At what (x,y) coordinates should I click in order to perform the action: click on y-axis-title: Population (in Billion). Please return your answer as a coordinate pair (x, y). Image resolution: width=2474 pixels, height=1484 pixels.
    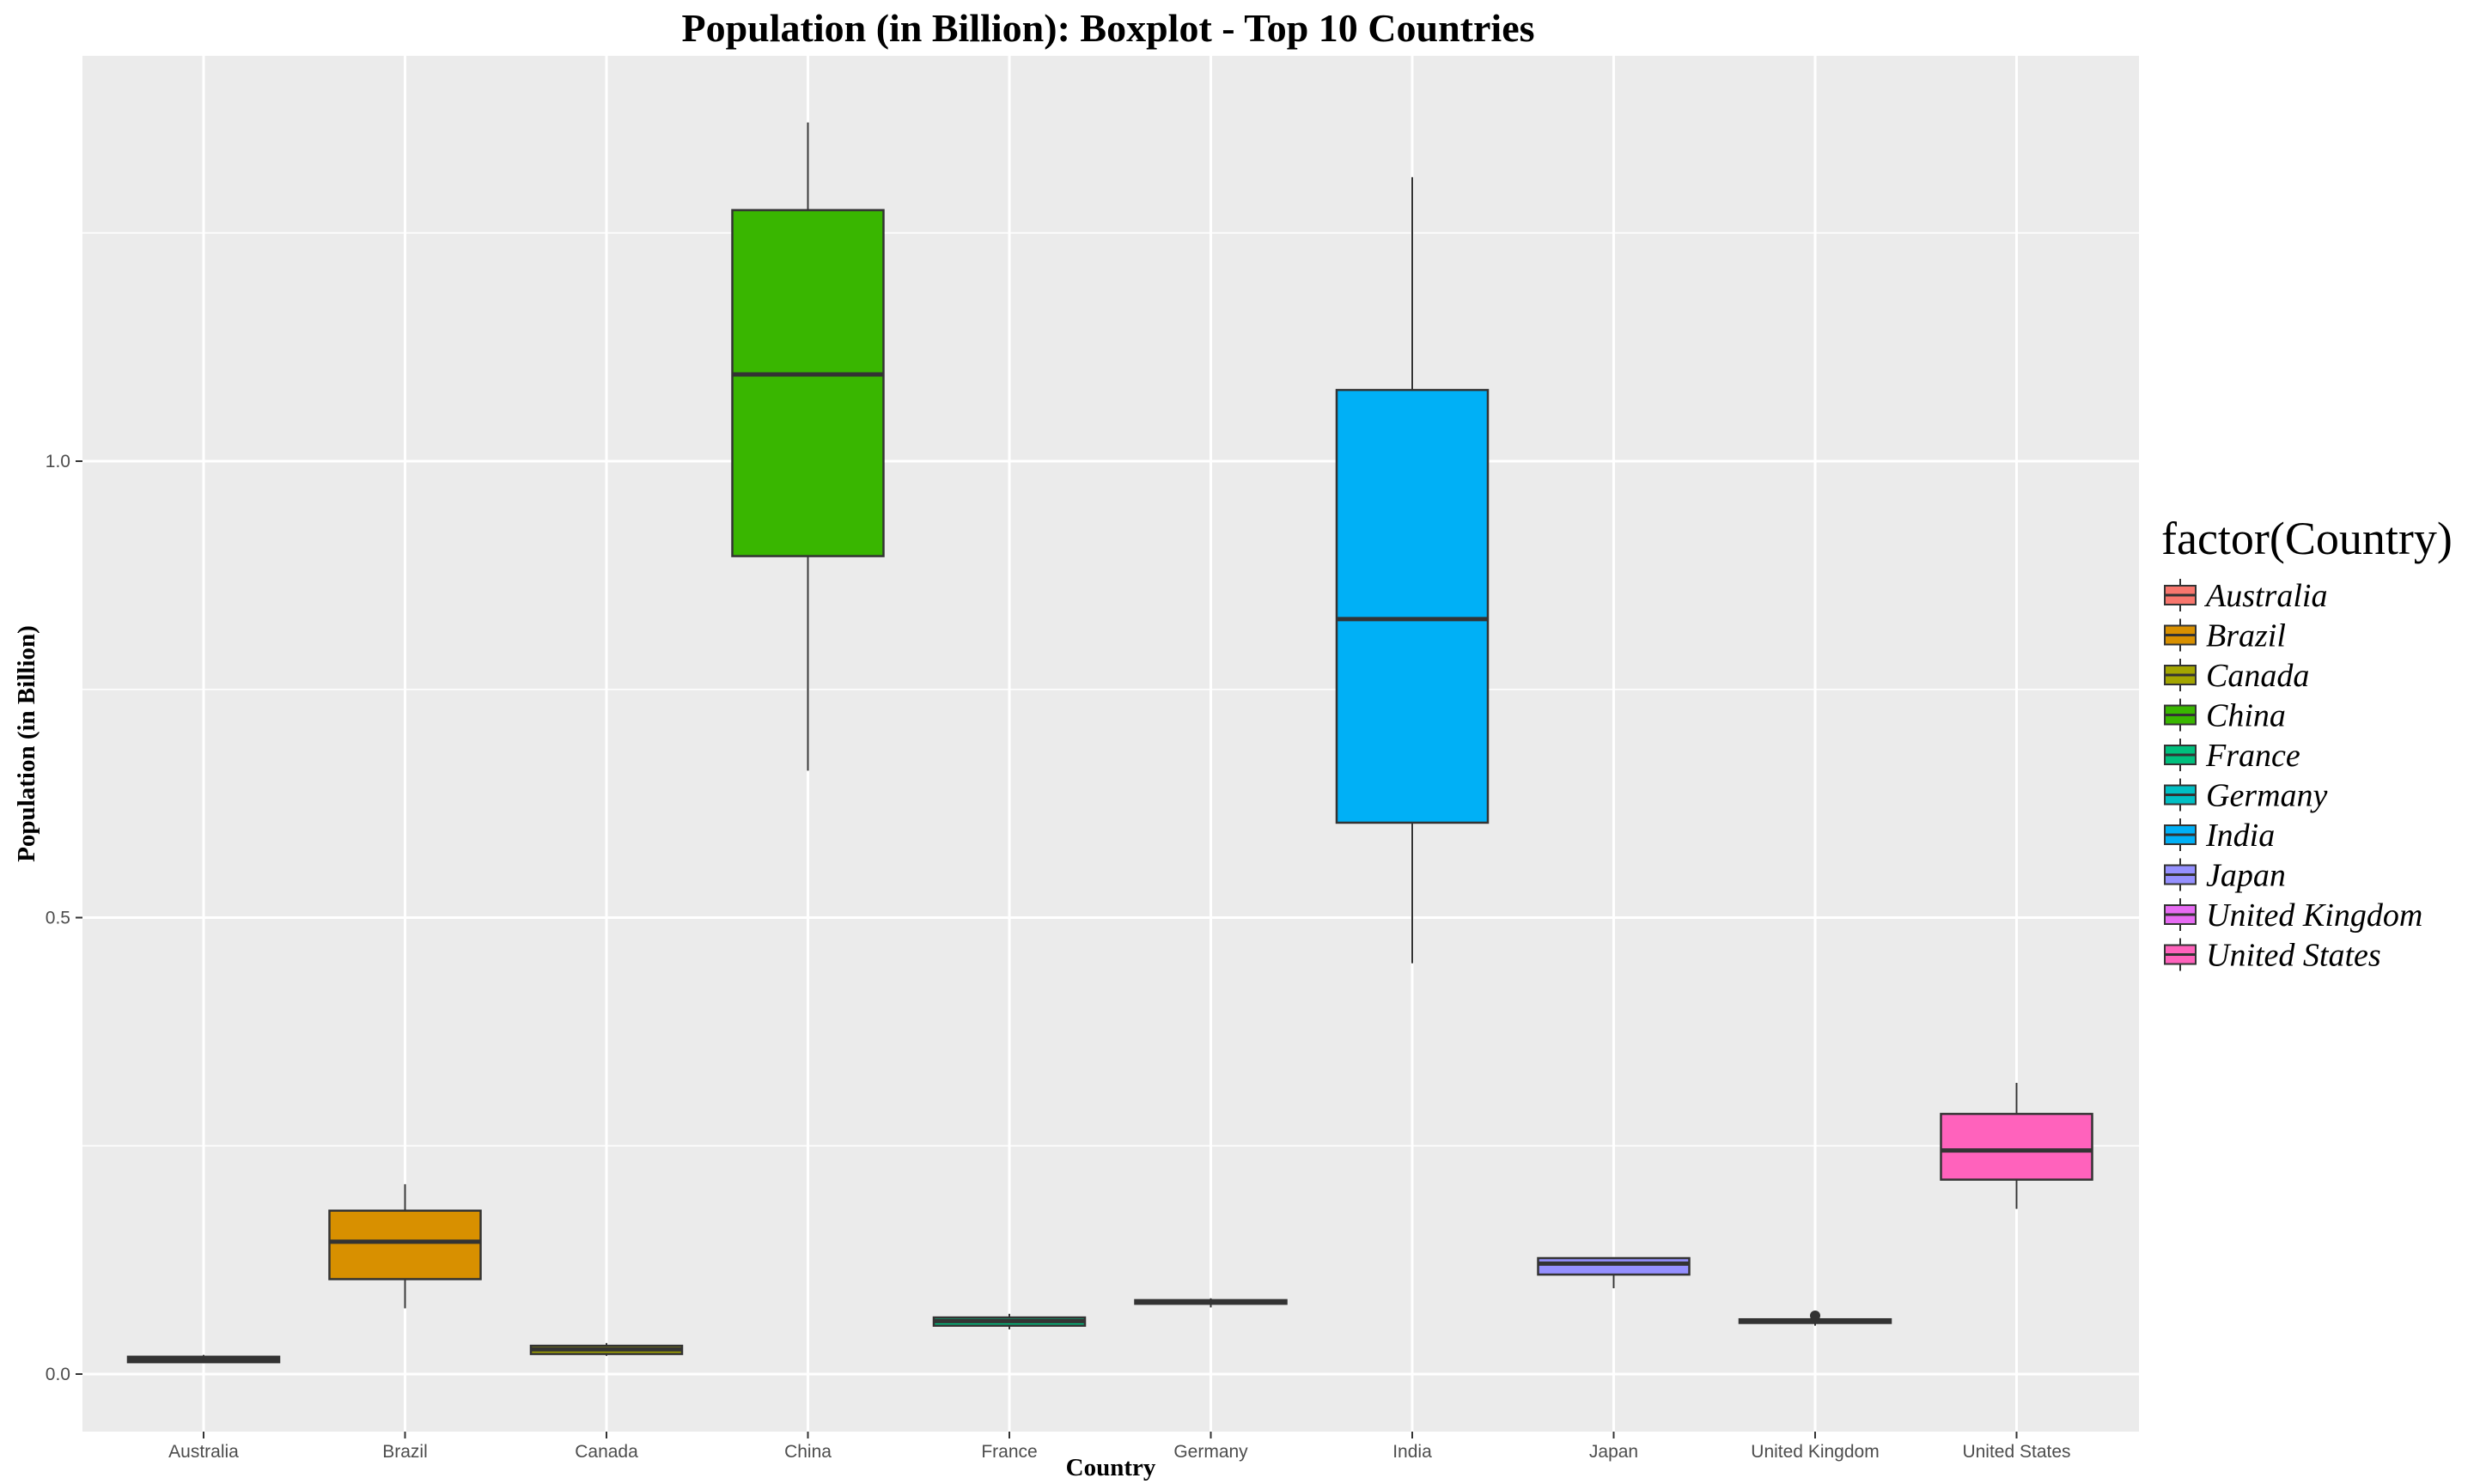
    Looking at the image, I should click on (26, 743).